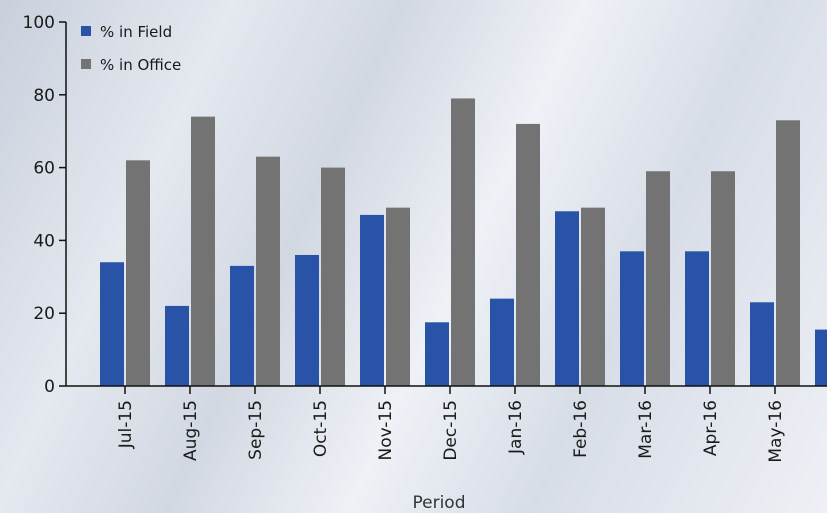  What do you see at coordinates (136, 32) in the screenshot?
I see `legend-label: % in Field` at bounding box center [136, 32].